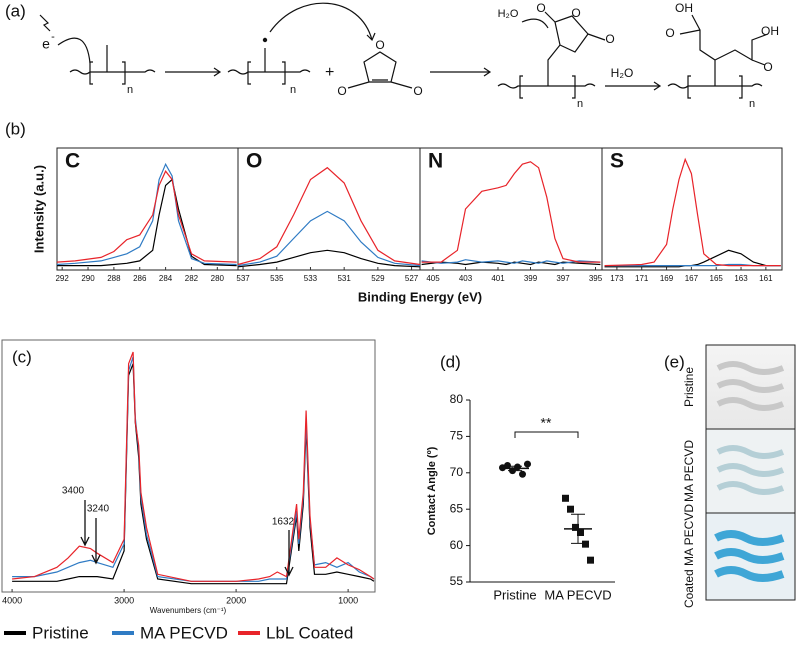 The image size is (800, 647). Describe the element at coordinates (348, 600) in the screenshot. I see `x-tick-label: 1000` at that location.